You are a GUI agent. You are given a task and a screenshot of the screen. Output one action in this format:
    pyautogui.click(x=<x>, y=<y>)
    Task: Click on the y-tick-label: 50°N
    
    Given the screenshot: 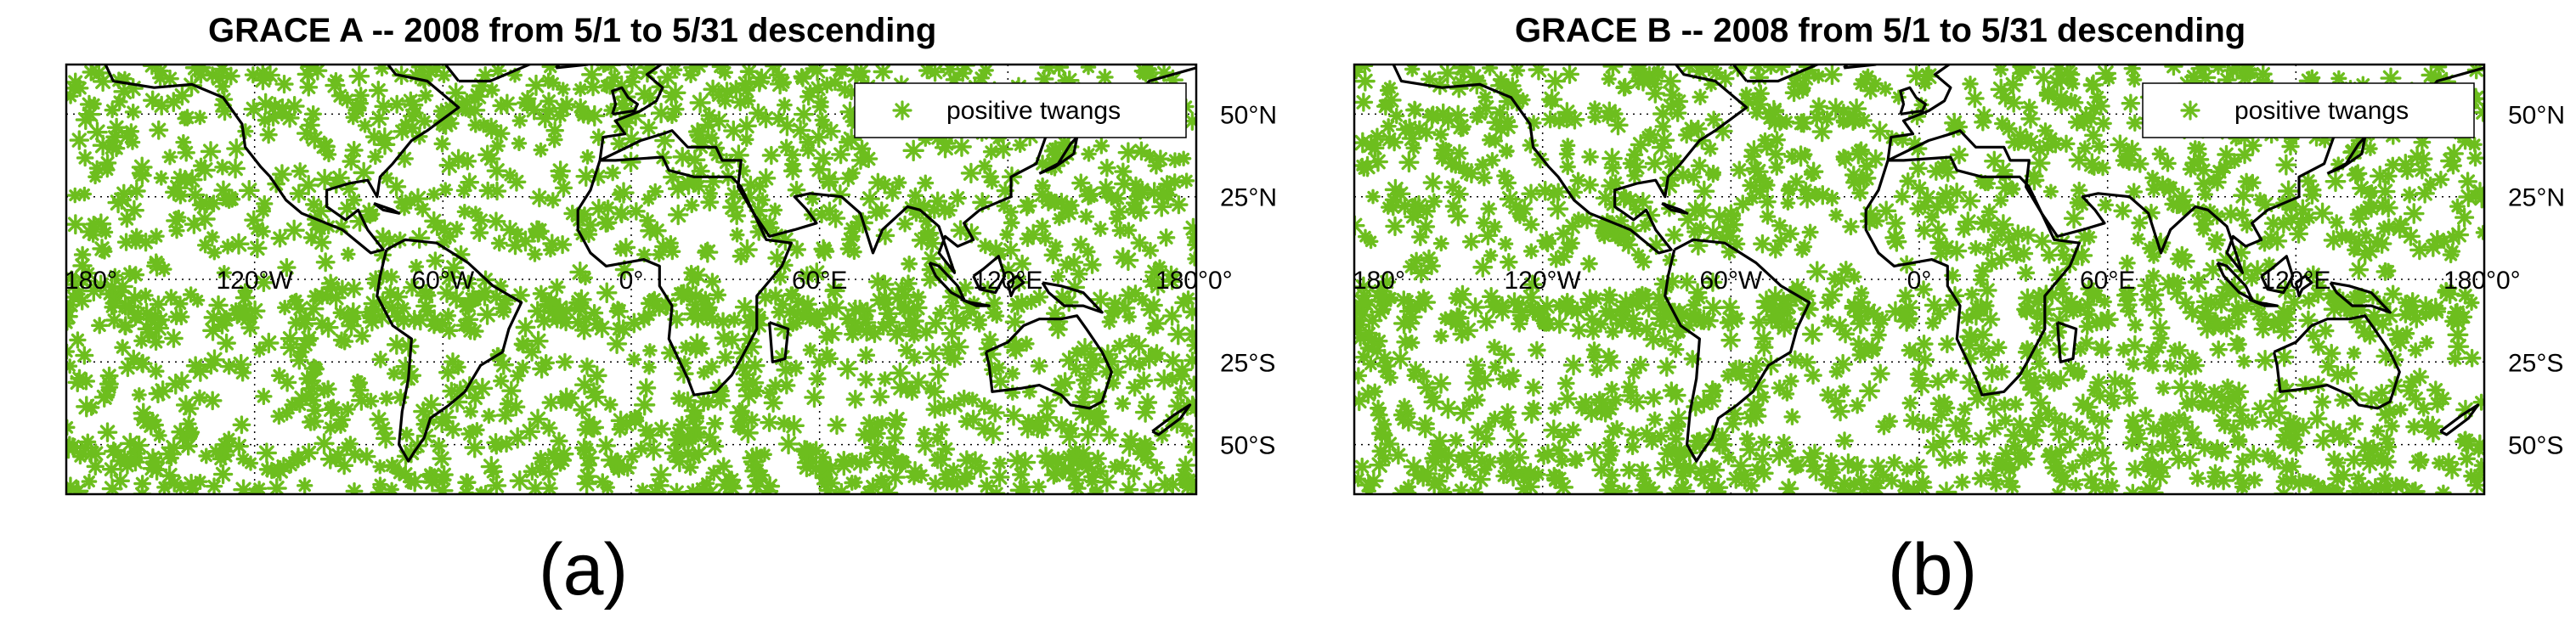 What is the action you would take?
    pyautogui.click(x=1248, y=115)
    